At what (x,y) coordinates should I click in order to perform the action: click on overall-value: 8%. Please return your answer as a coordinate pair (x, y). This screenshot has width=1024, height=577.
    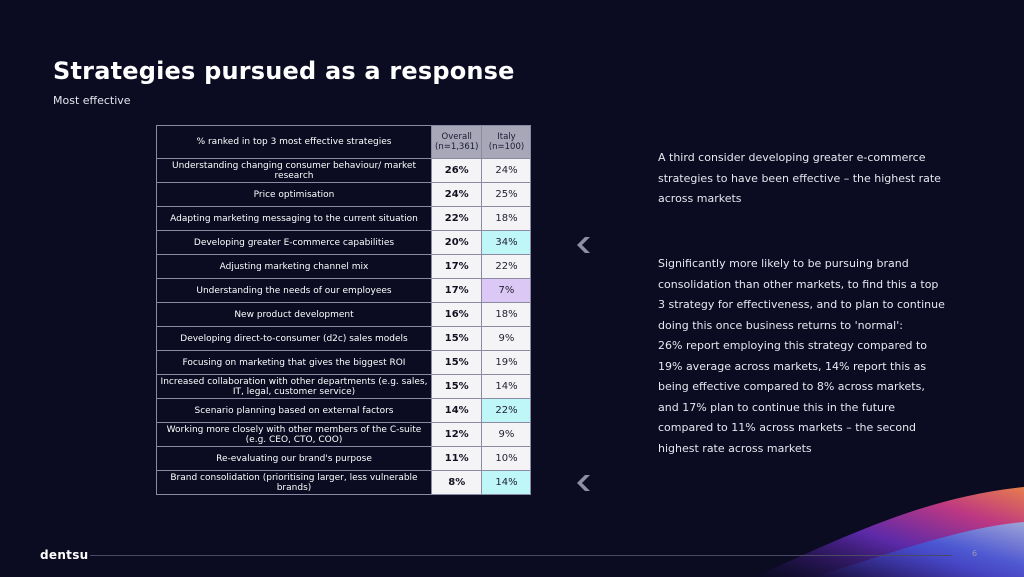
    Looking at the image, I should click on (456, 482).